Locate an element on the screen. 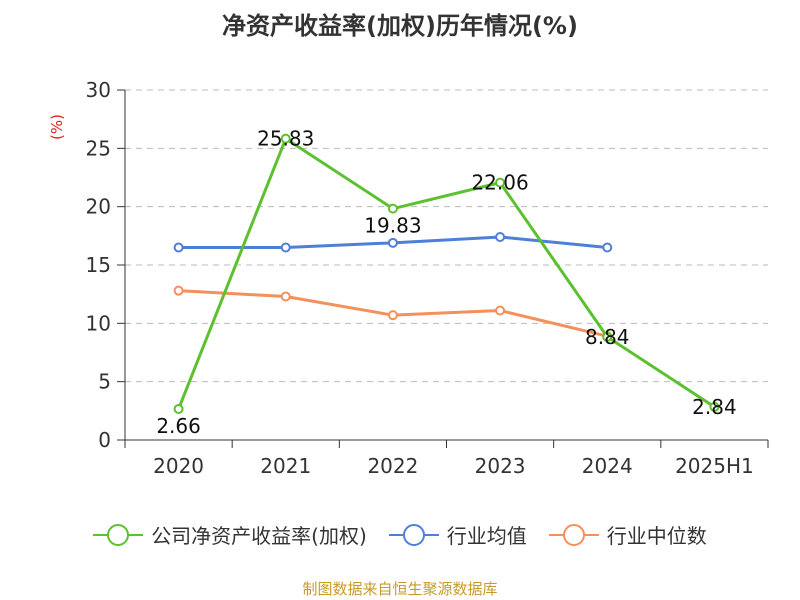  legend-item-0: 公司净资产收益率(加权) is located at coordinates (230, 534).